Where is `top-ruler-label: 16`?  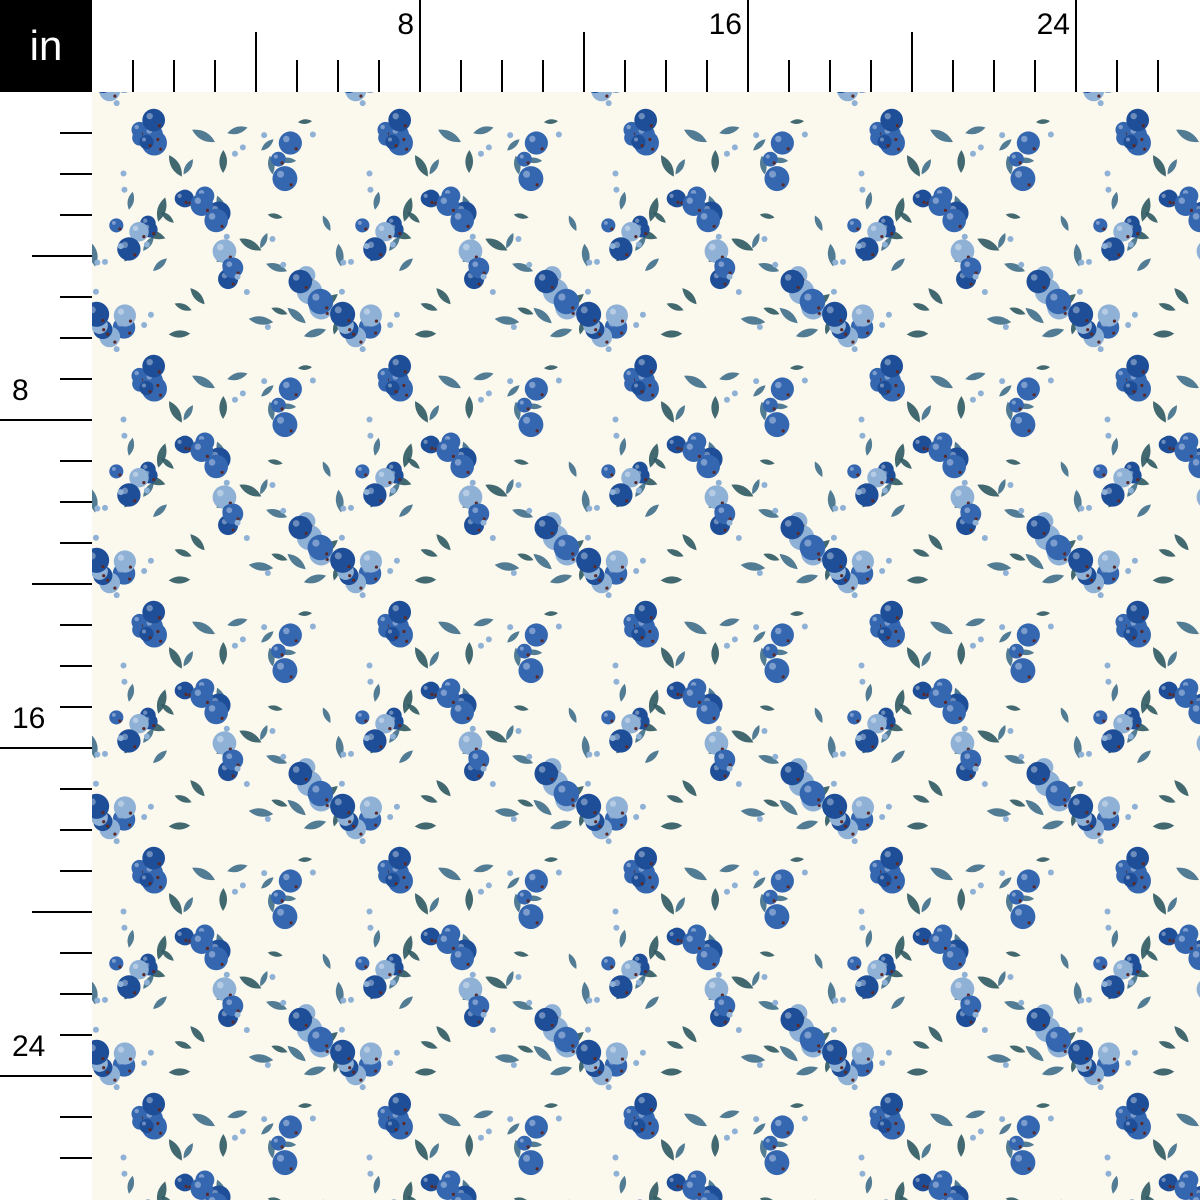
top-ruler-label: 16 is located at coordinates (725, 24).